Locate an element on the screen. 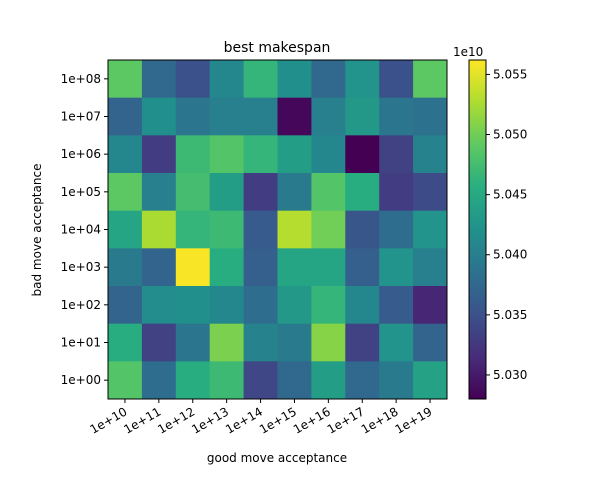  y-tick-label: 1e+01 is located at coordinates (81, 343).